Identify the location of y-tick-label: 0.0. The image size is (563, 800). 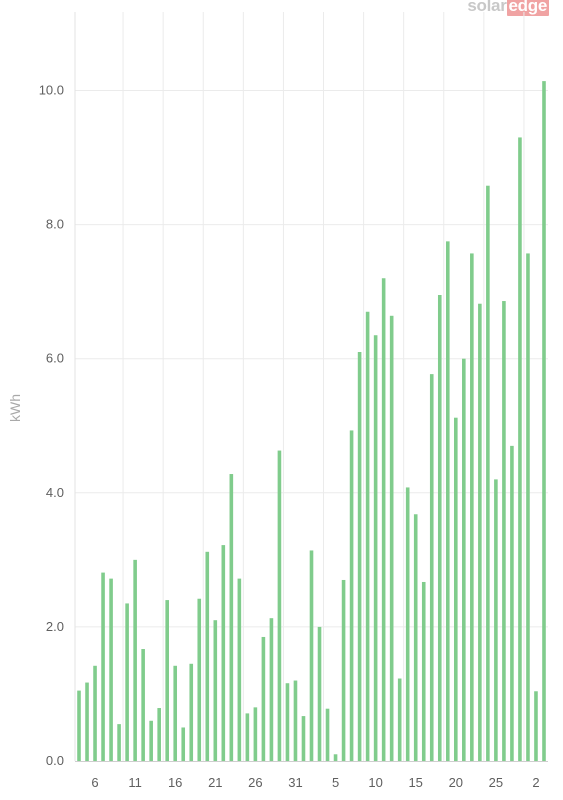
(55, 760).